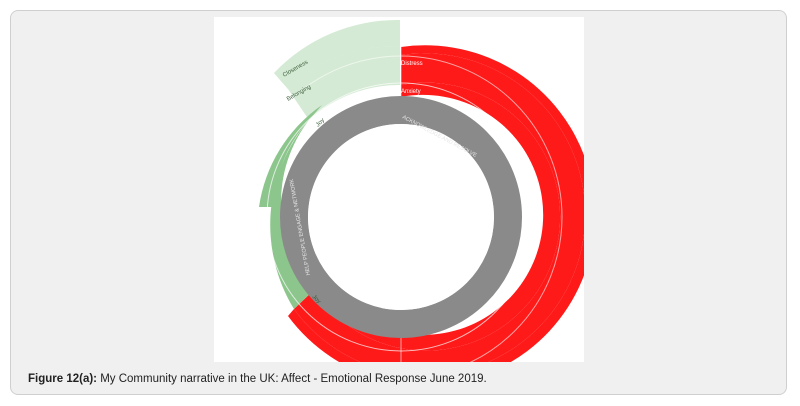 This screenshot has height=406, width=800. What do you see at coordinates (290, 156) in the screenshot?
I see `joy-small-segment` at bounding box center [290, 156].